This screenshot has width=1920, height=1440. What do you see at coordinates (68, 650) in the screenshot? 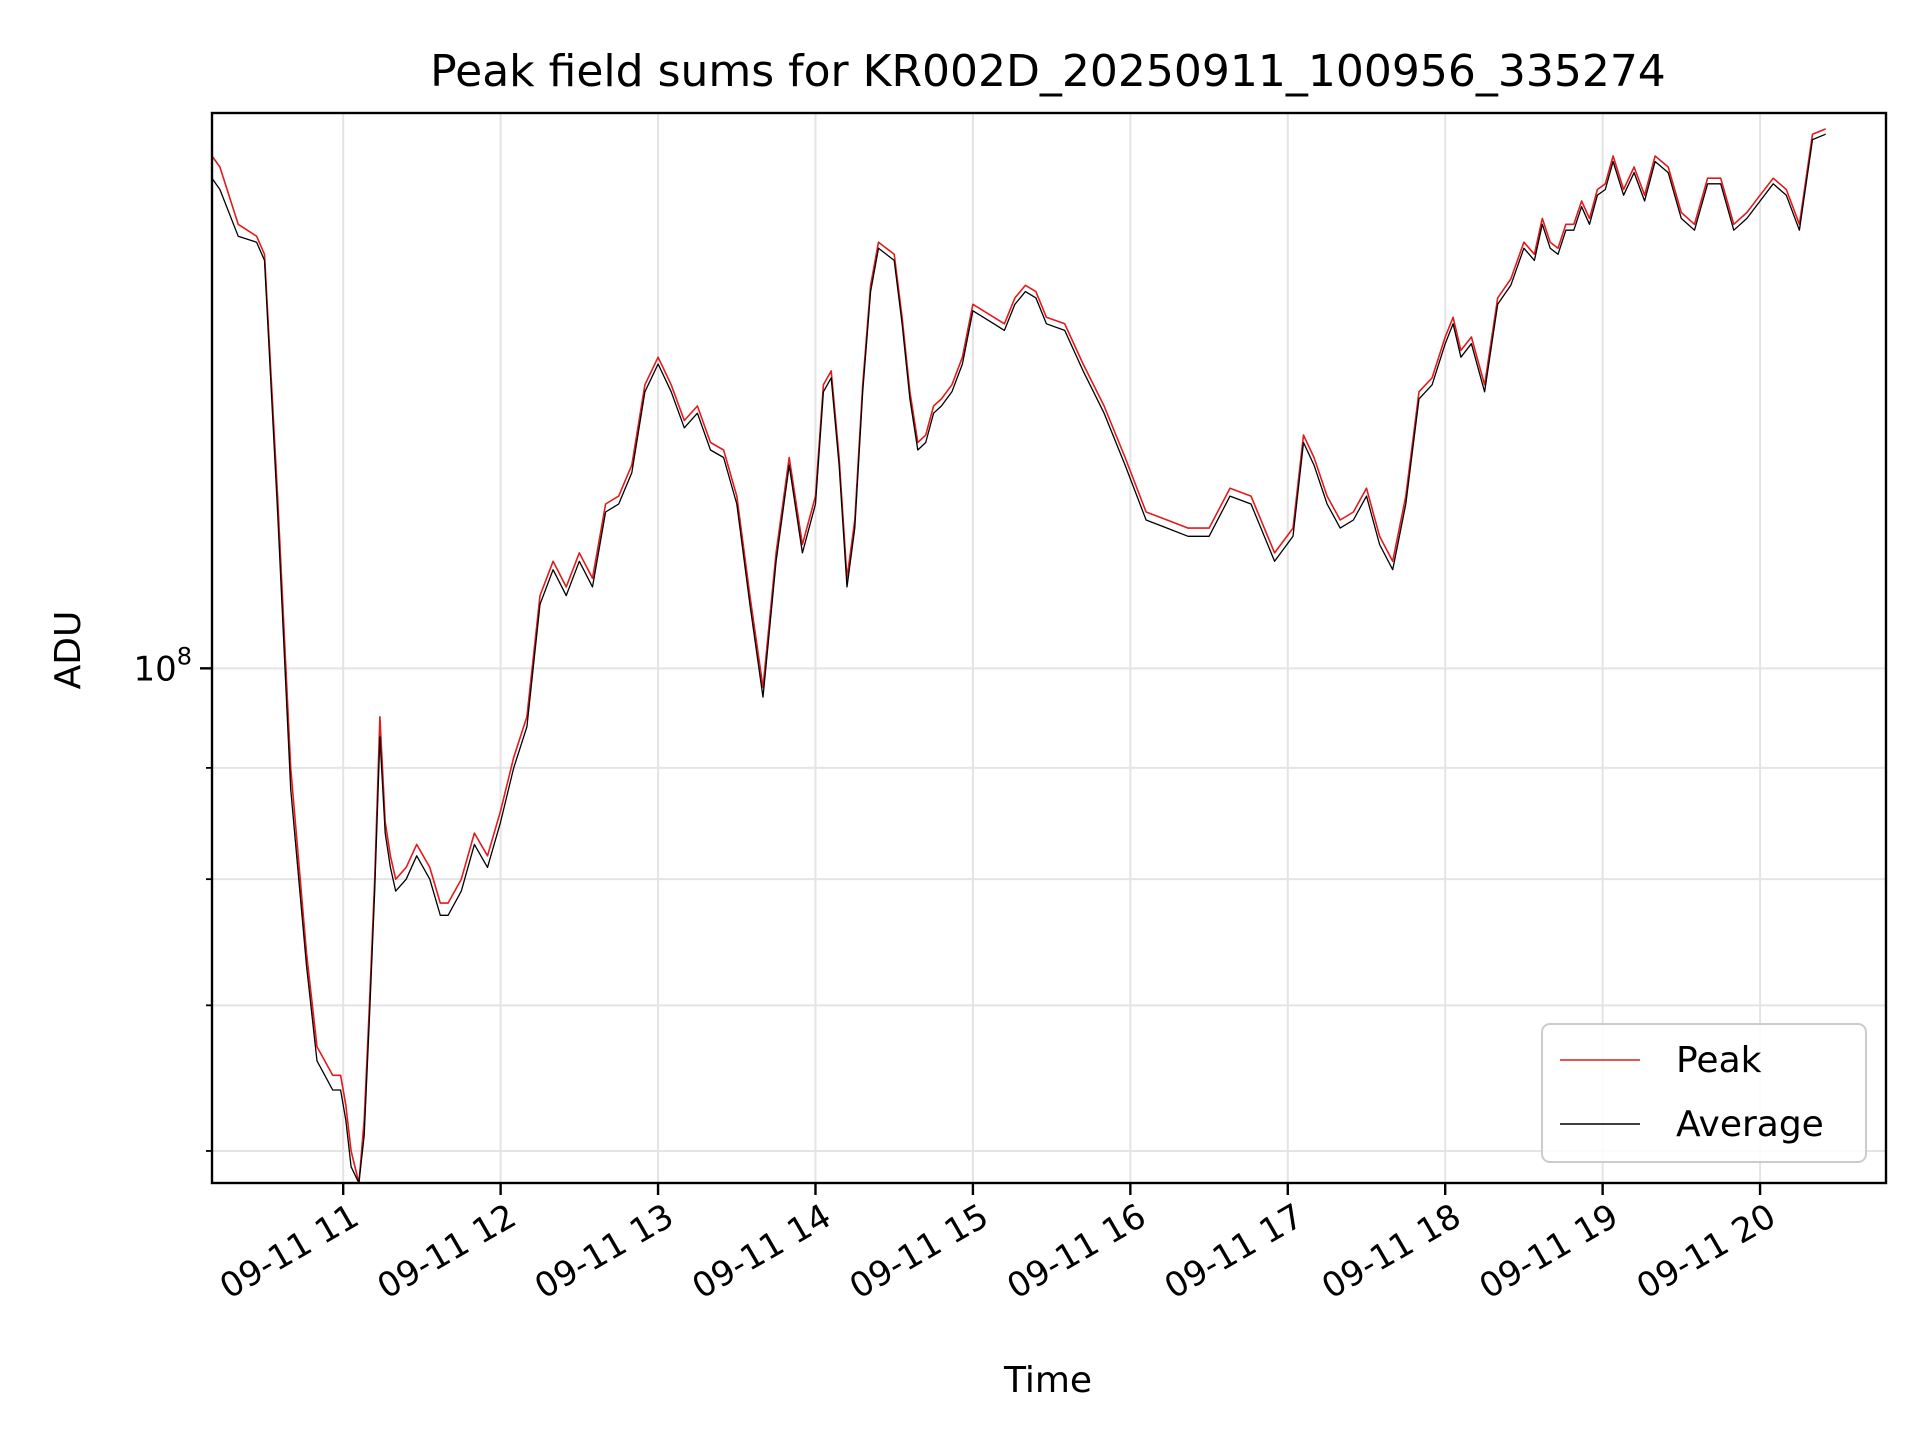
I see `y-axis-label: ADU` at bounding box center [68, 650].